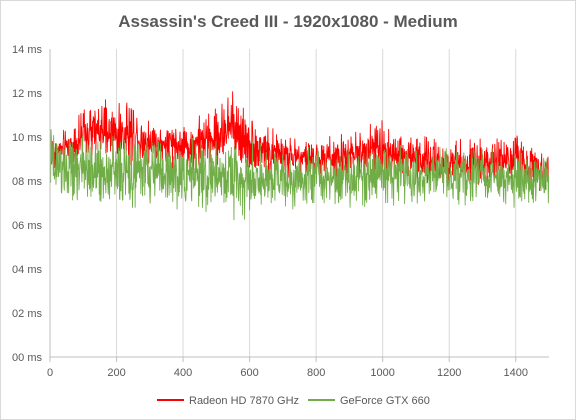  I want to click on x-tick-label: 1200, so click(449, 373).